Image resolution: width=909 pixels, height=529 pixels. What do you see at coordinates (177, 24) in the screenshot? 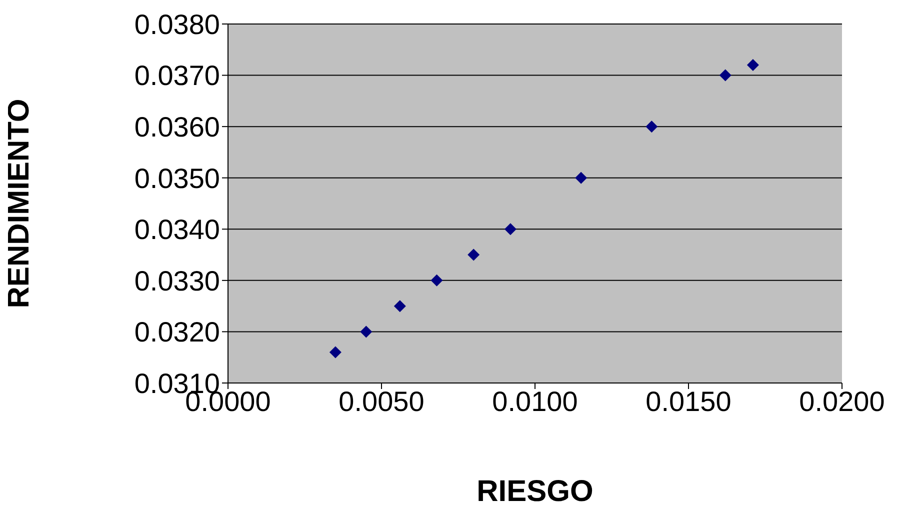
I see `y-tick-label: 0.0380` at bounding box center [177, 24].